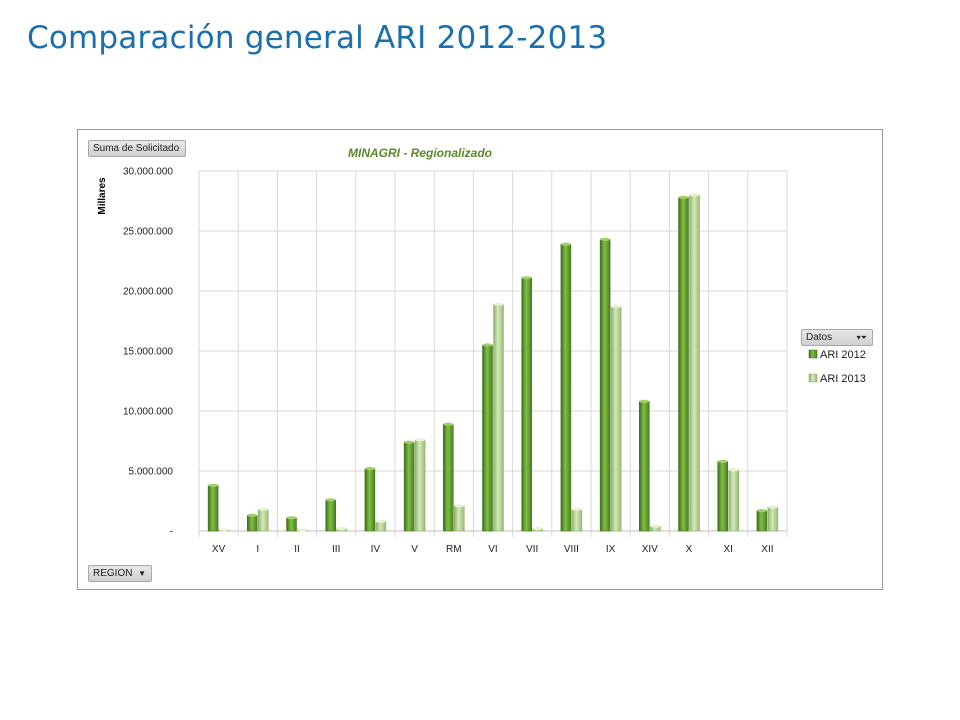 The width and height of the screenshot is (960, 720). I want to click on x-tick-label: II, so click(297, 549).